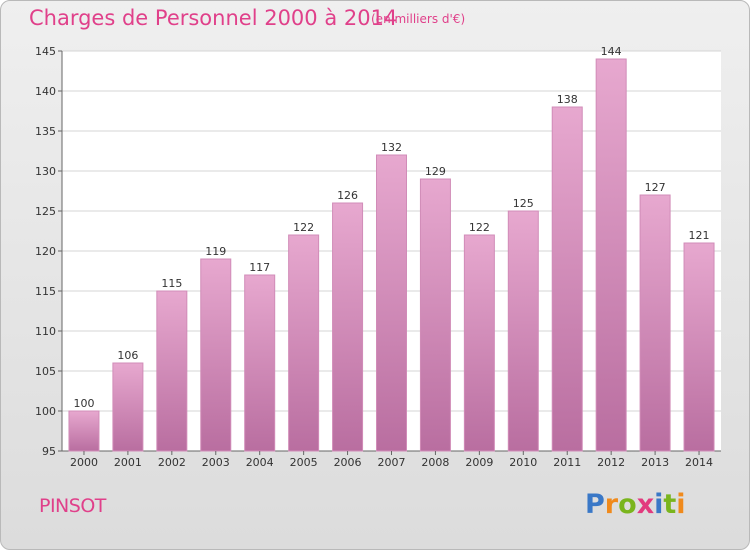 The image size is (750, 550). I want to click on logo-letter: t, so click(670, 504).